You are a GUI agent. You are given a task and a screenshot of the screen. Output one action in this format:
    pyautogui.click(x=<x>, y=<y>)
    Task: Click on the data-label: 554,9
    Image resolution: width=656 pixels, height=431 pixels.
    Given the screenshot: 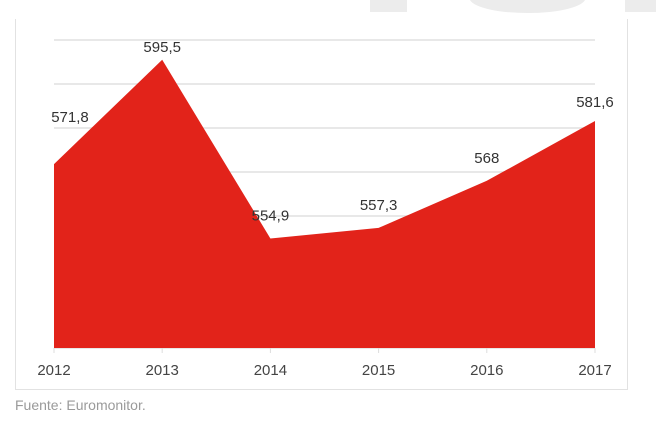 What is the action you would take?
    pyautogui.click(x=271, y=215)
    